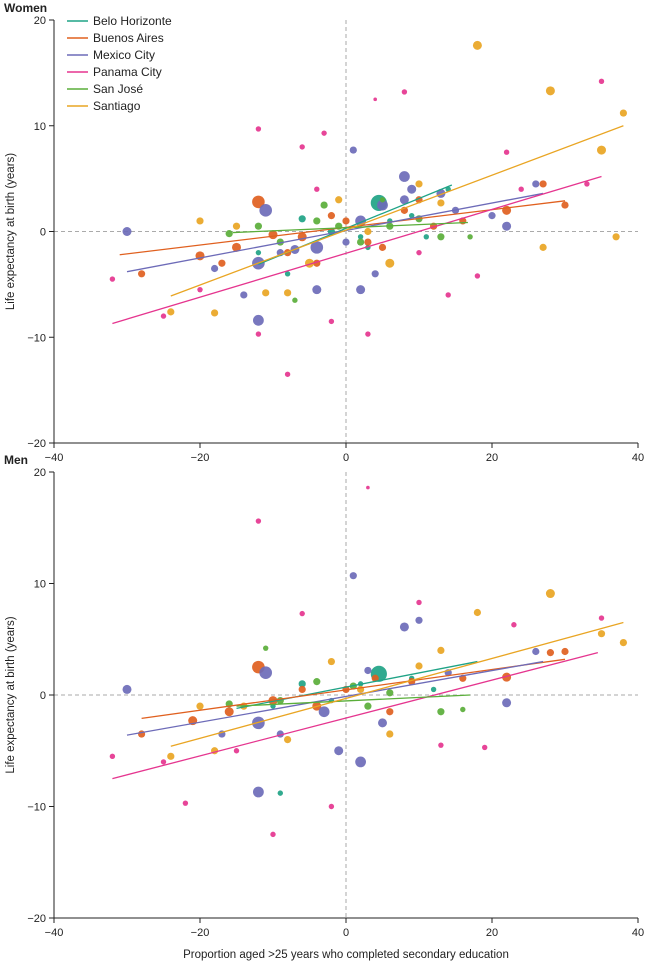 The image size is (646, 969). I want to click on trend-line-mexico-city, so click(335, 698).